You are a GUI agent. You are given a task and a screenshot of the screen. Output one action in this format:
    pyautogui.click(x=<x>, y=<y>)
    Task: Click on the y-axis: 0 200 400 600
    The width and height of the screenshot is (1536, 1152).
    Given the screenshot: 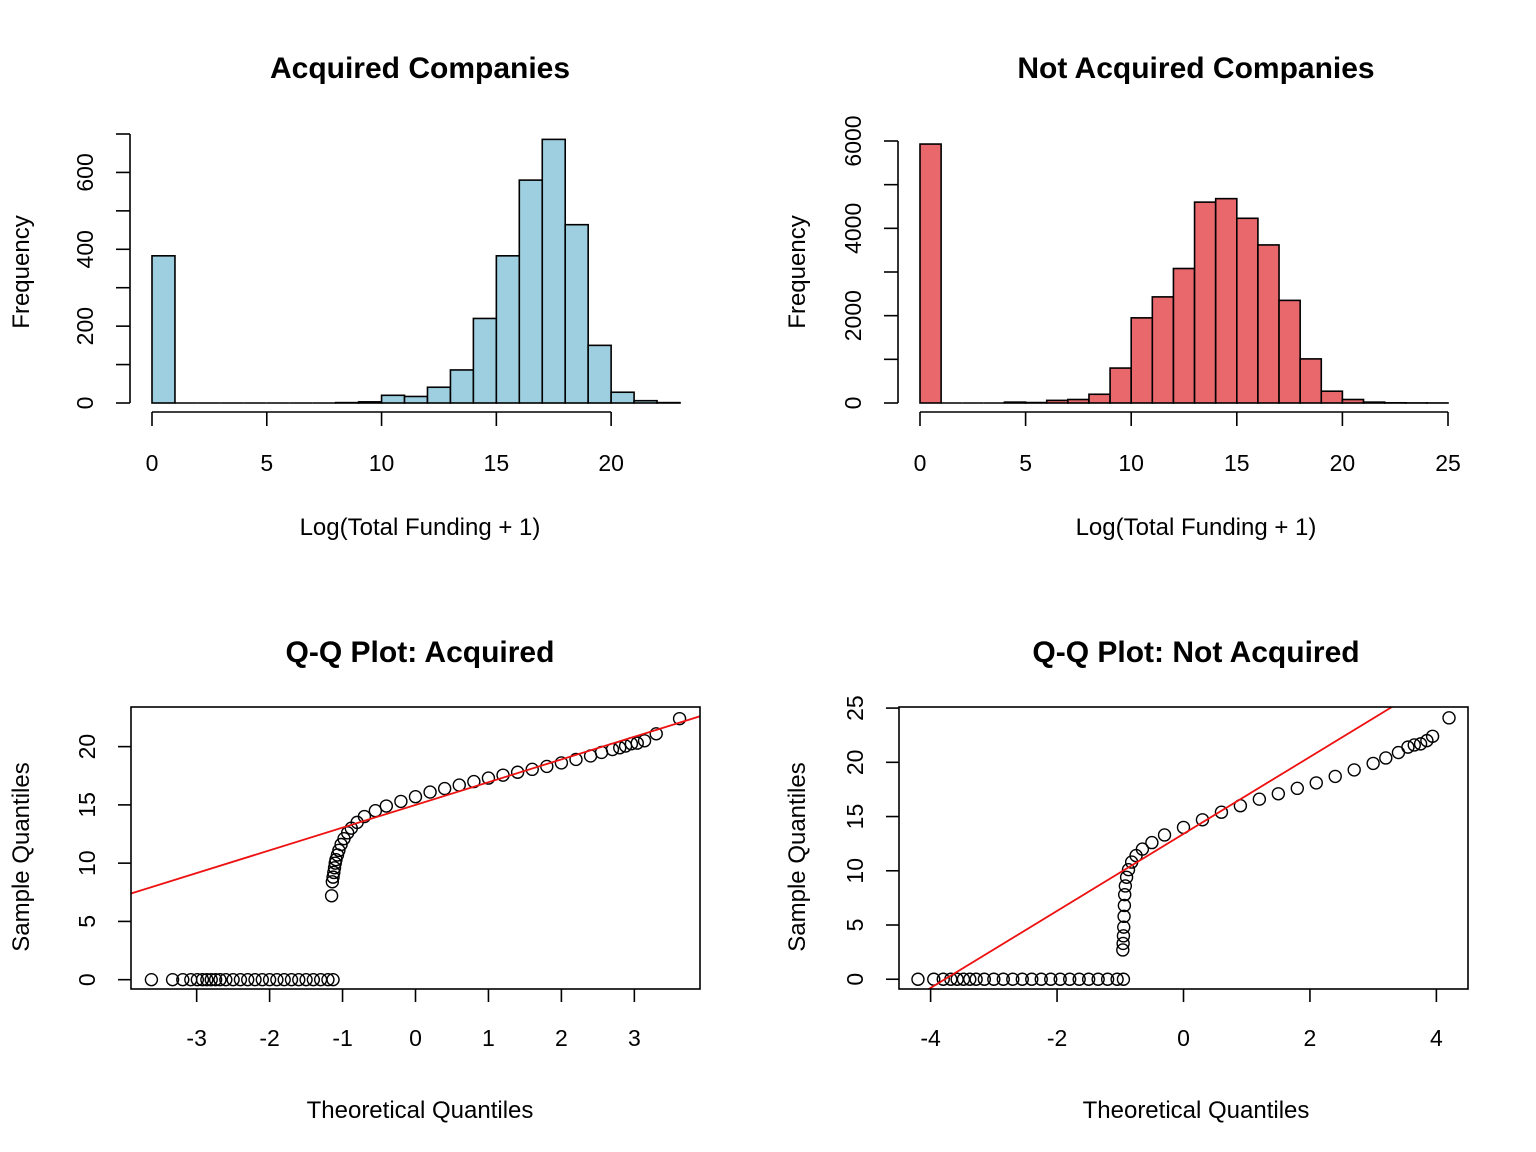 What is the action you would take?
    pyautogui.click(x=101, y=271)
    